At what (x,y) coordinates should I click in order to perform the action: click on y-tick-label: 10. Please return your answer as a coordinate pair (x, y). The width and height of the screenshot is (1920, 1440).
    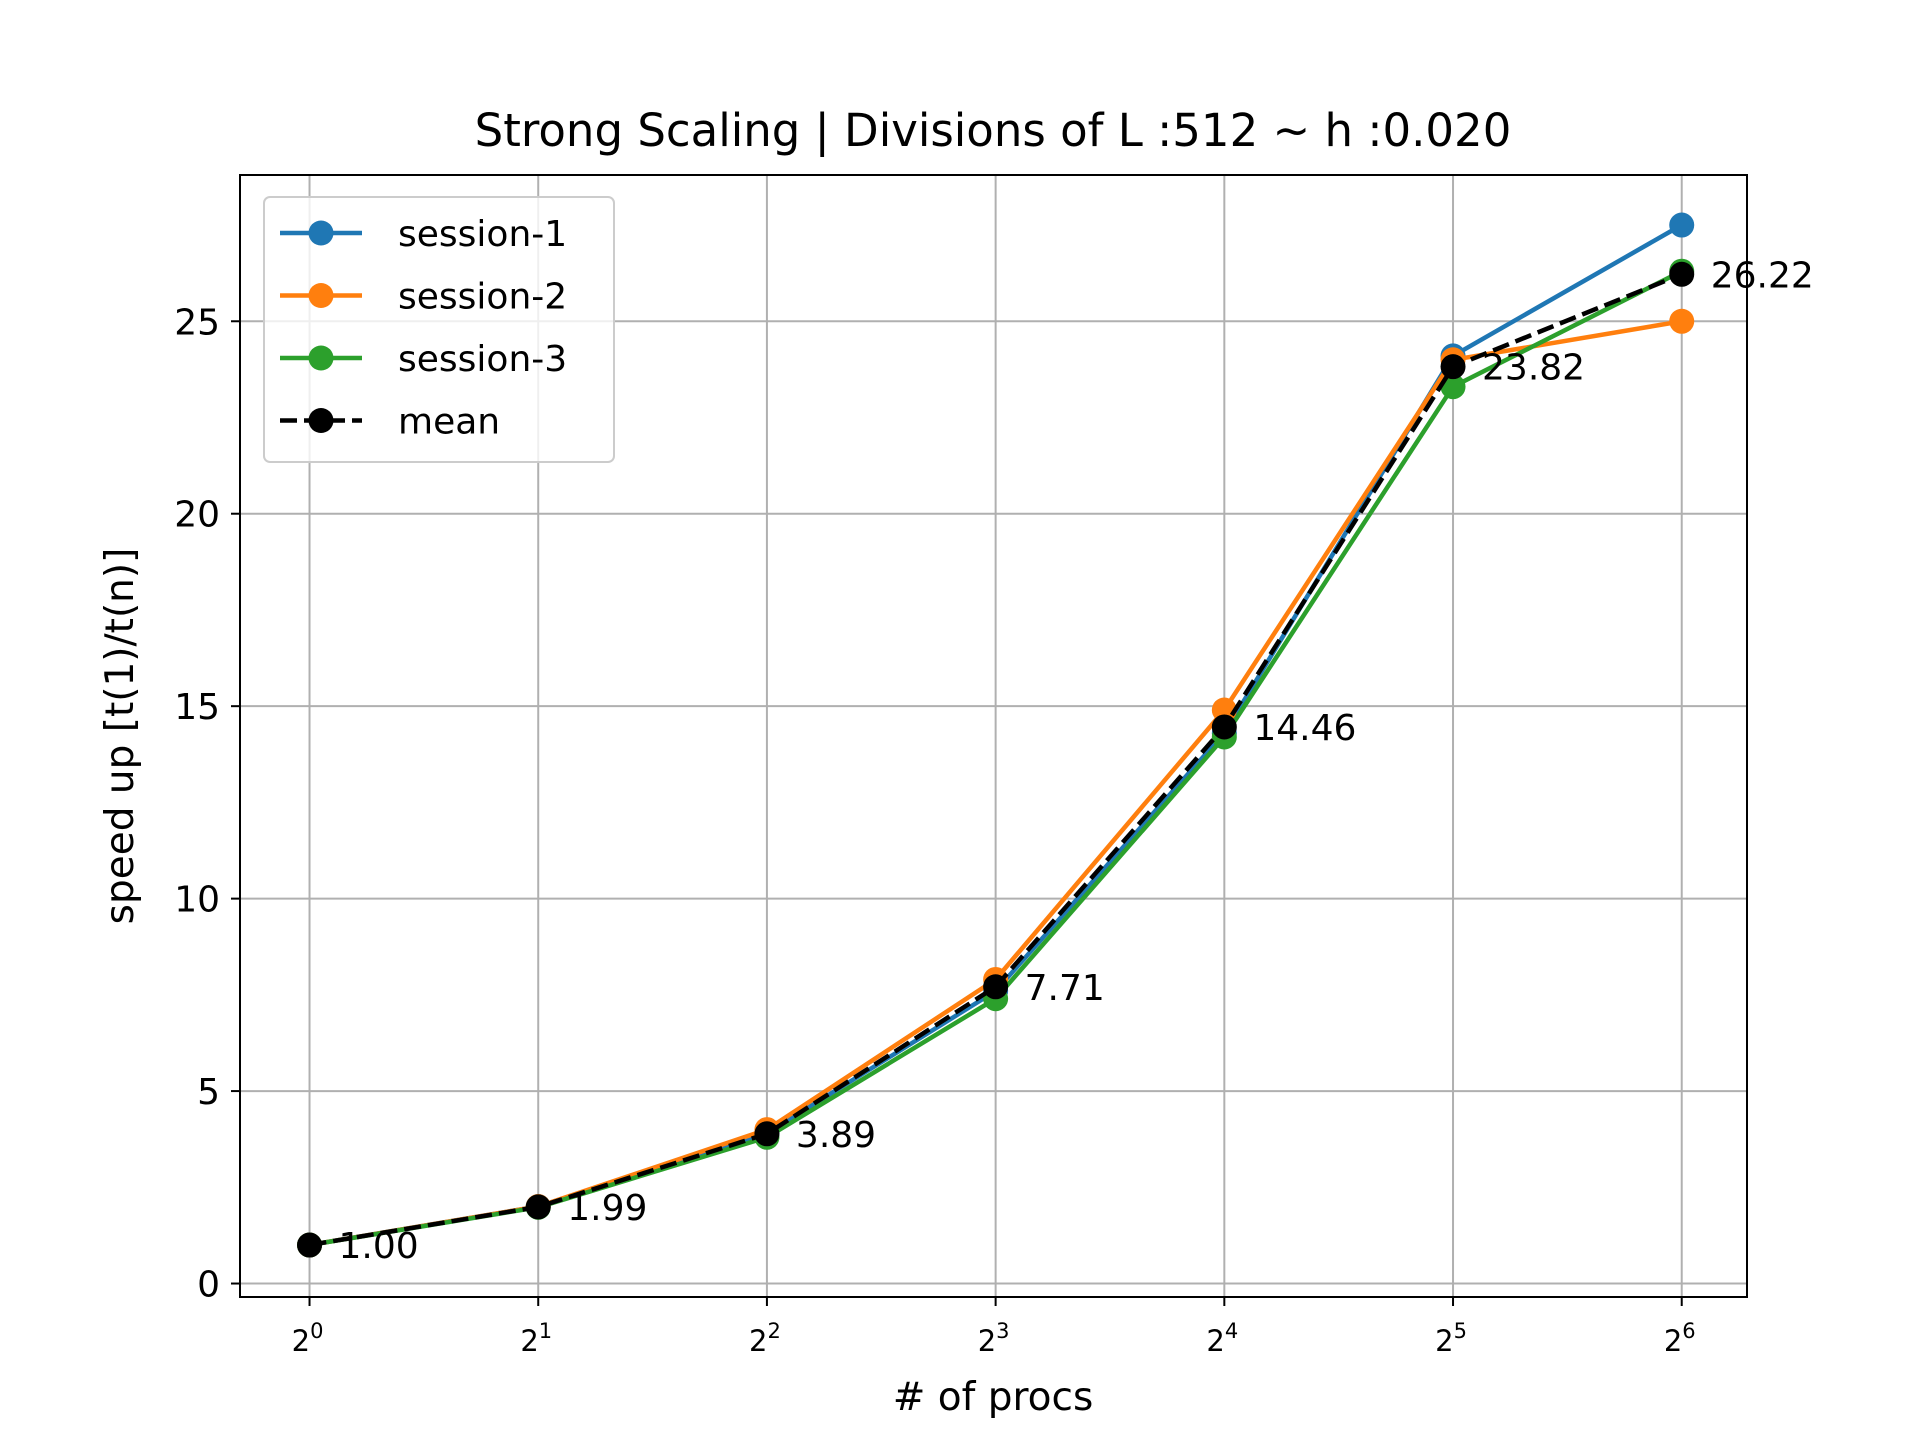
    Looking at the image, I should click on (197, 900).